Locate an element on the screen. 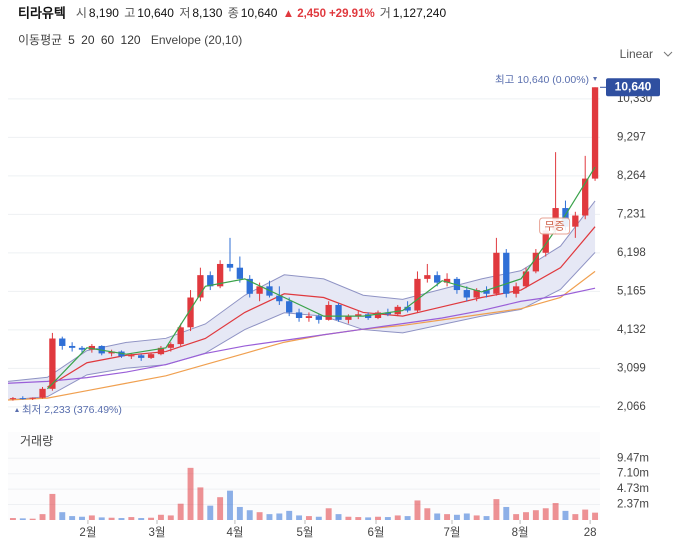 Image resolution: width=689 pixels, height=547 pixels. current-price-tag is located at coordinates (633, 87).